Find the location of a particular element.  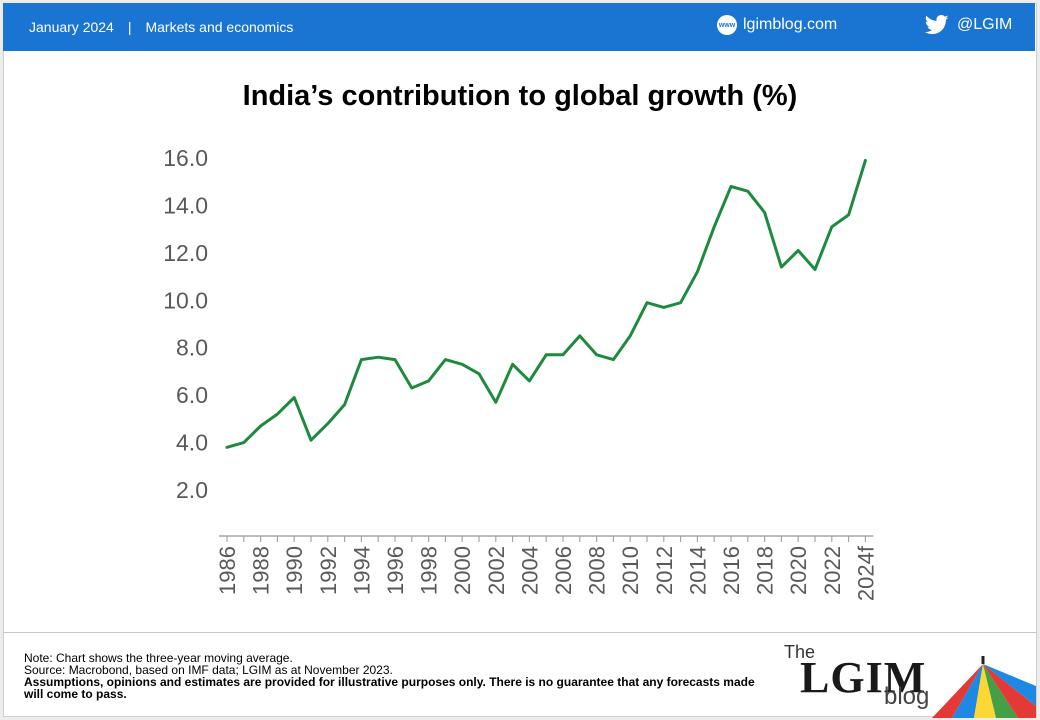

y-tick-label: 8.0 is located at coordinates (192, 348).